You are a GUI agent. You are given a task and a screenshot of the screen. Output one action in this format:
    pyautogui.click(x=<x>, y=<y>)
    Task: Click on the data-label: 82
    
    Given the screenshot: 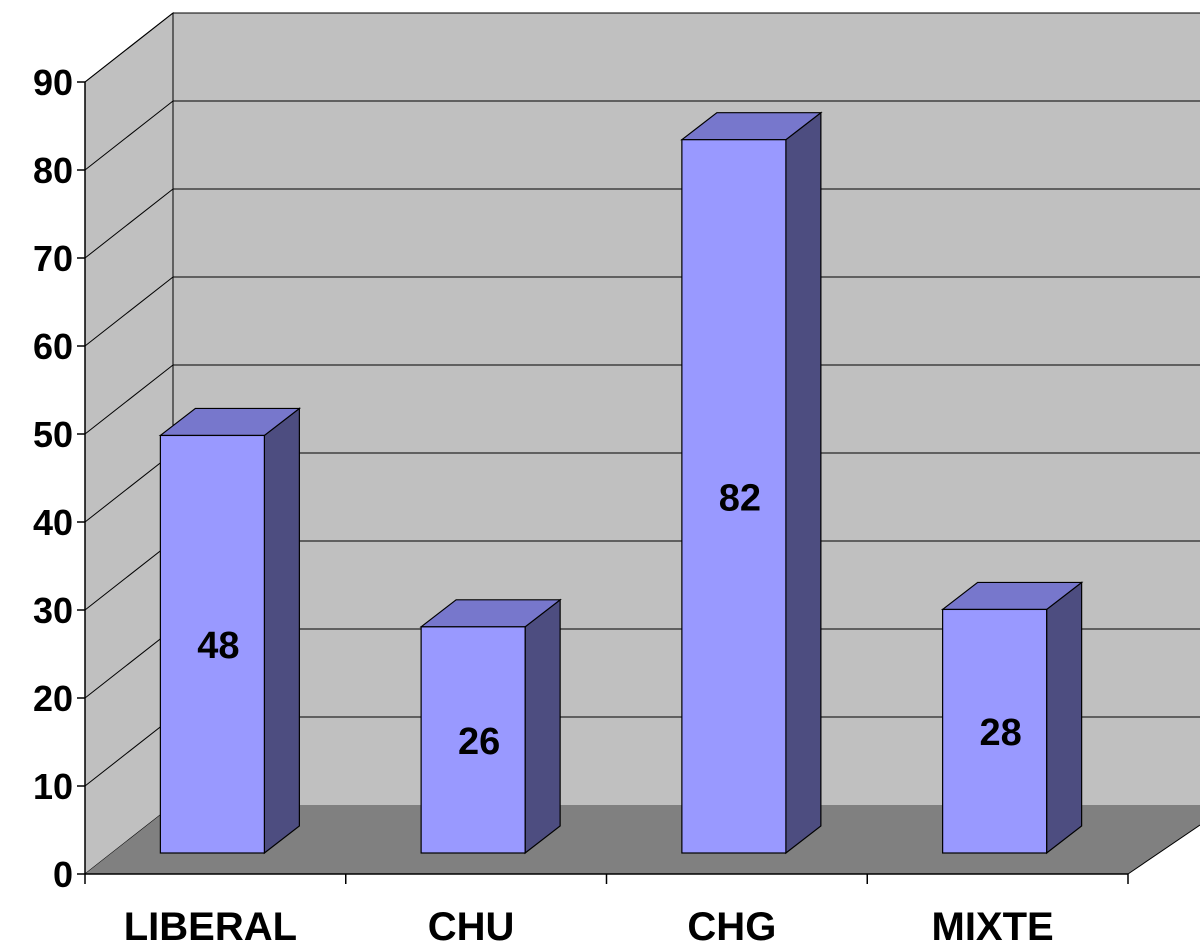 What is the action you would take?
    pyautogui.click(x=740, y=498)
    